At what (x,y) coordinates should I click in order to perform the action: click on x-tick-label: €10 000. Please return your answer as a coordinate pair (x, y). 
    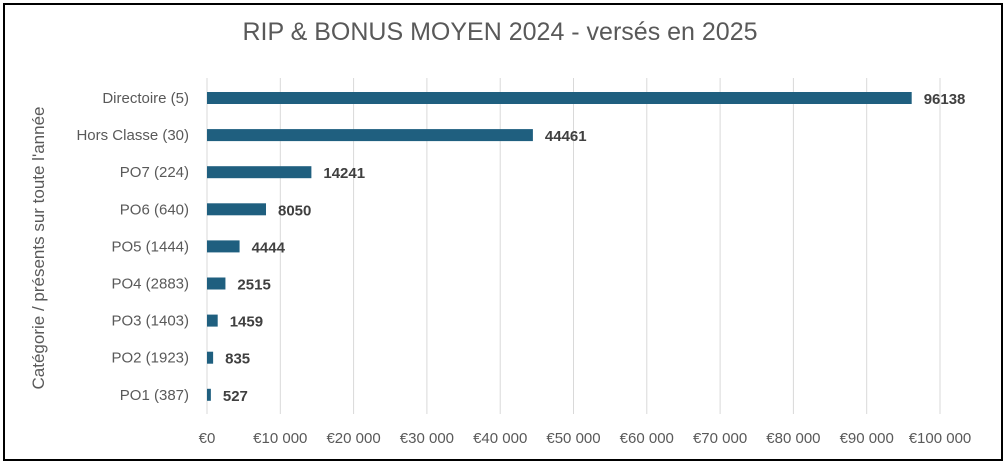
    Looking at the image, I should click on (280, 438).